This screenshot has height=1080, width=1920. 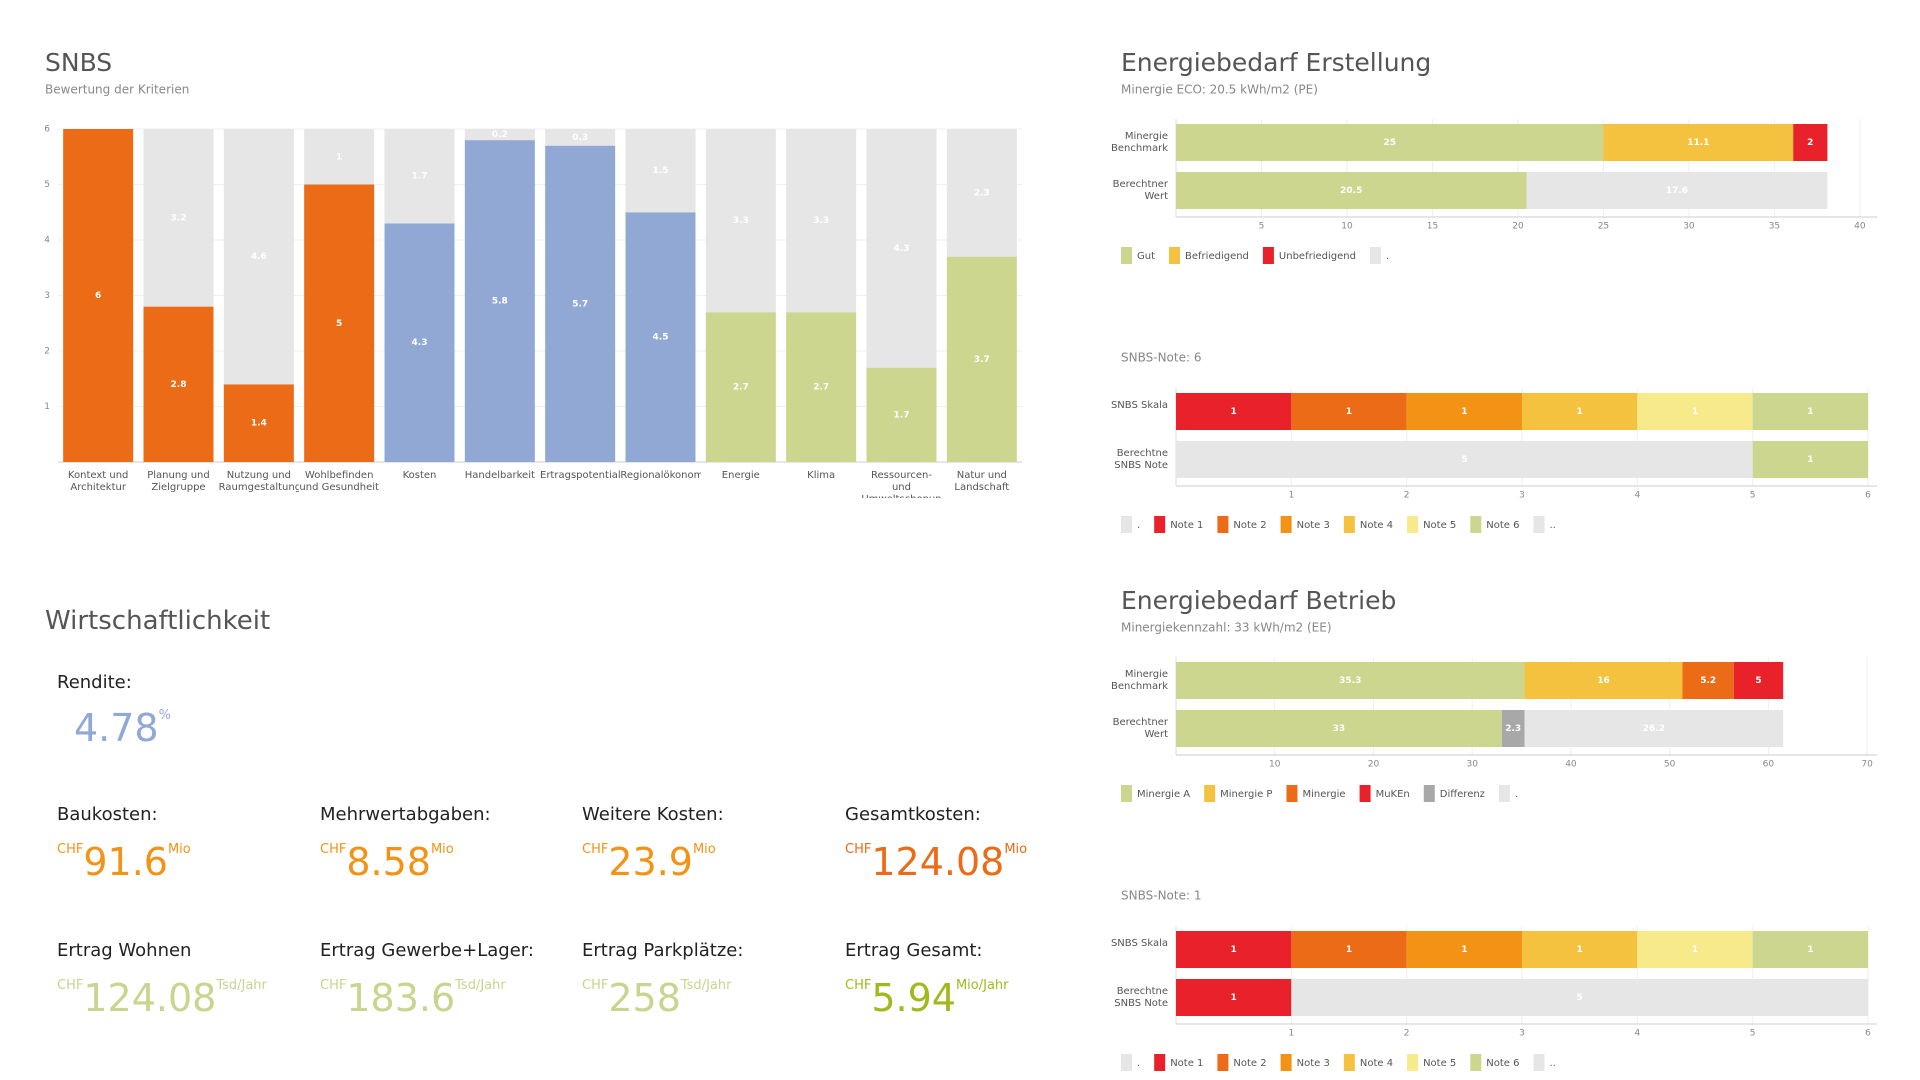 I want to click on kpi-label: Ertrag Gewerbe+Lager:, so click(x=427, y=950).